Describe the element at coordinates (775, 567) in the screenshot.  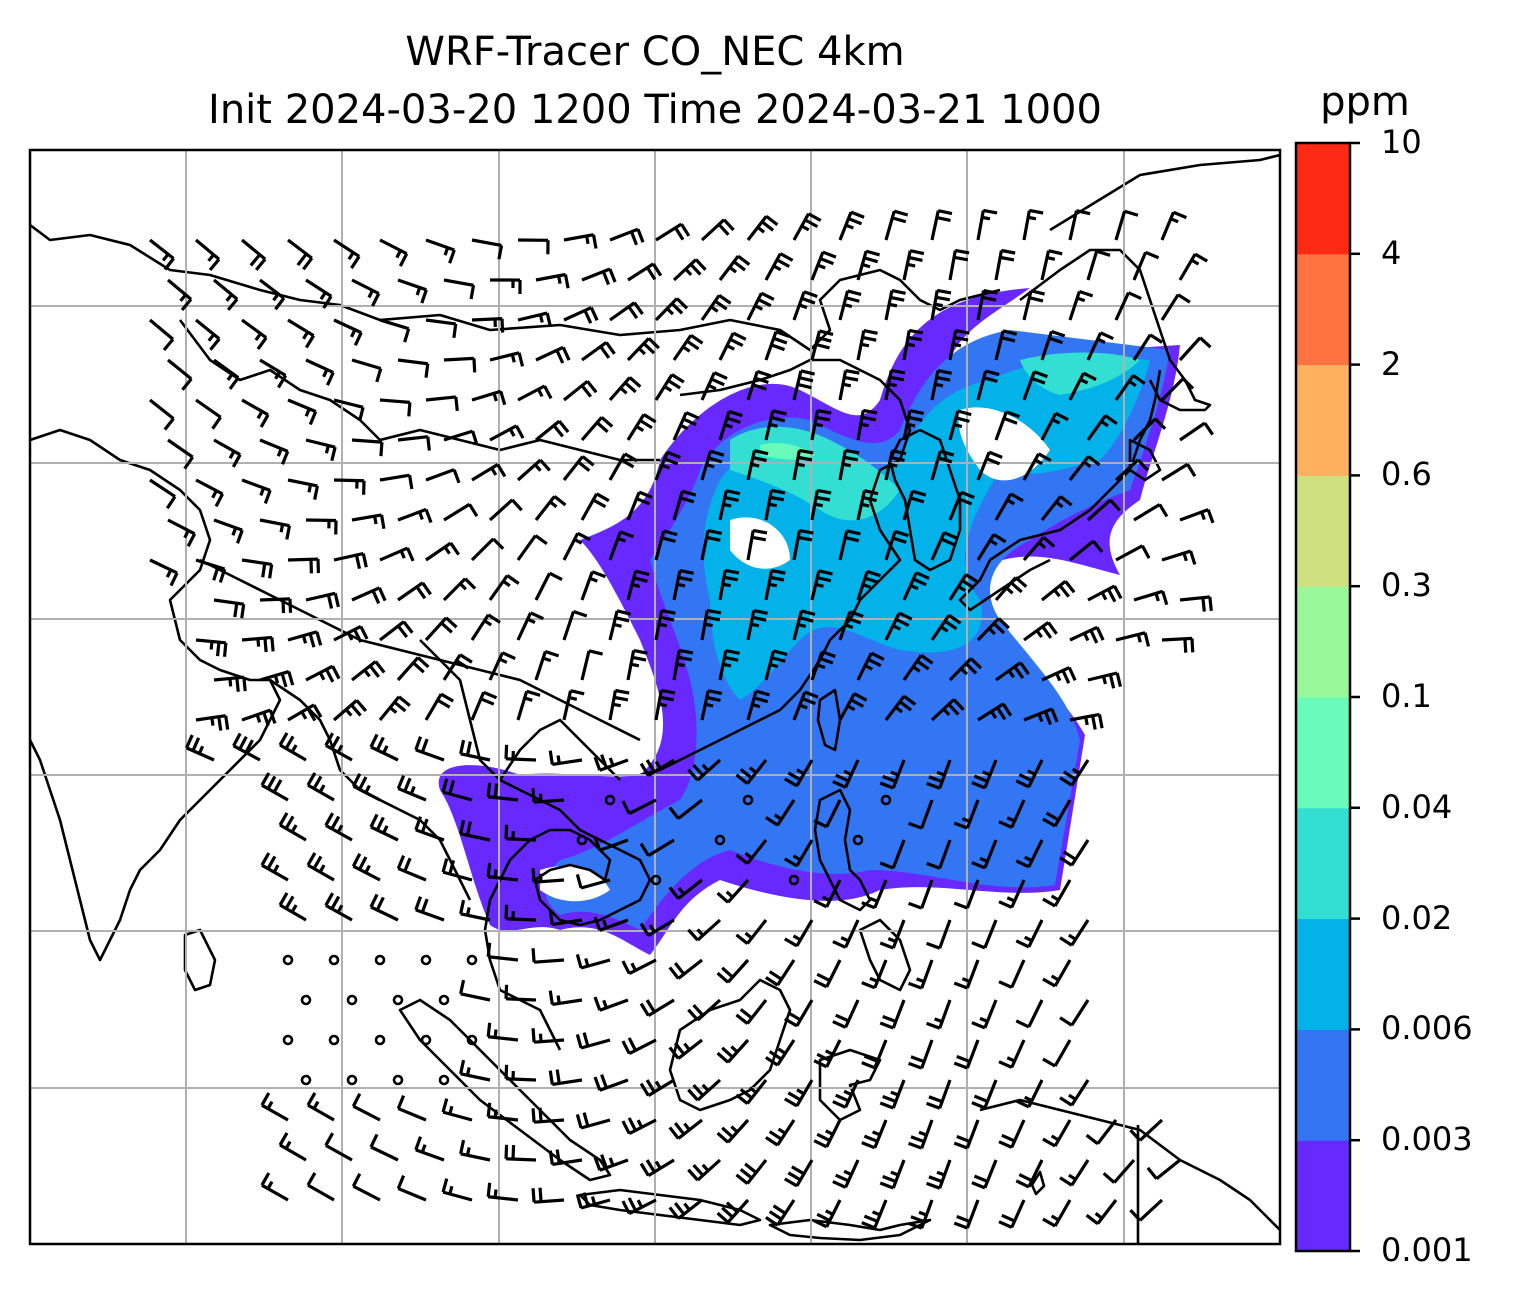
I see `coastline-china-east` at that location.